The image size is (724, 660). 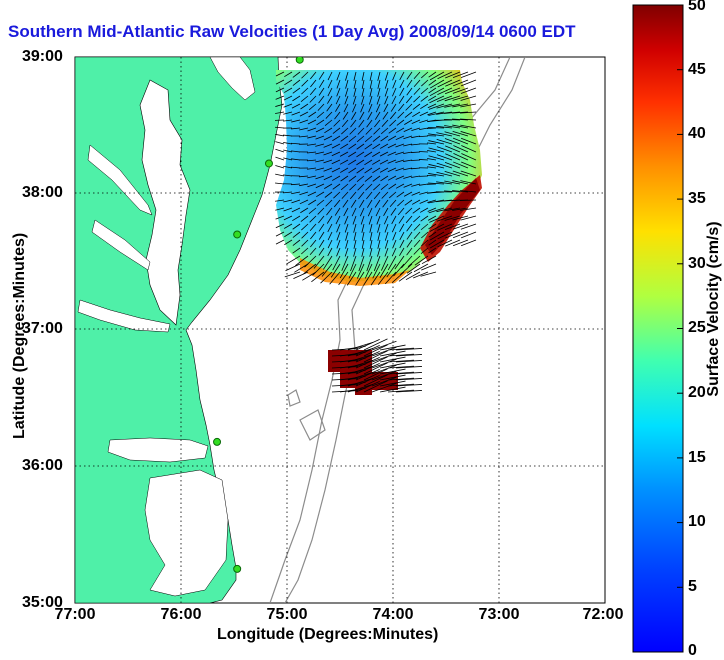 What do you see at coordinates (714, 309) in the screenshot?
I see `colorbar-label: Surface Velocity (cm/s)` at bounding box center [714, 309].